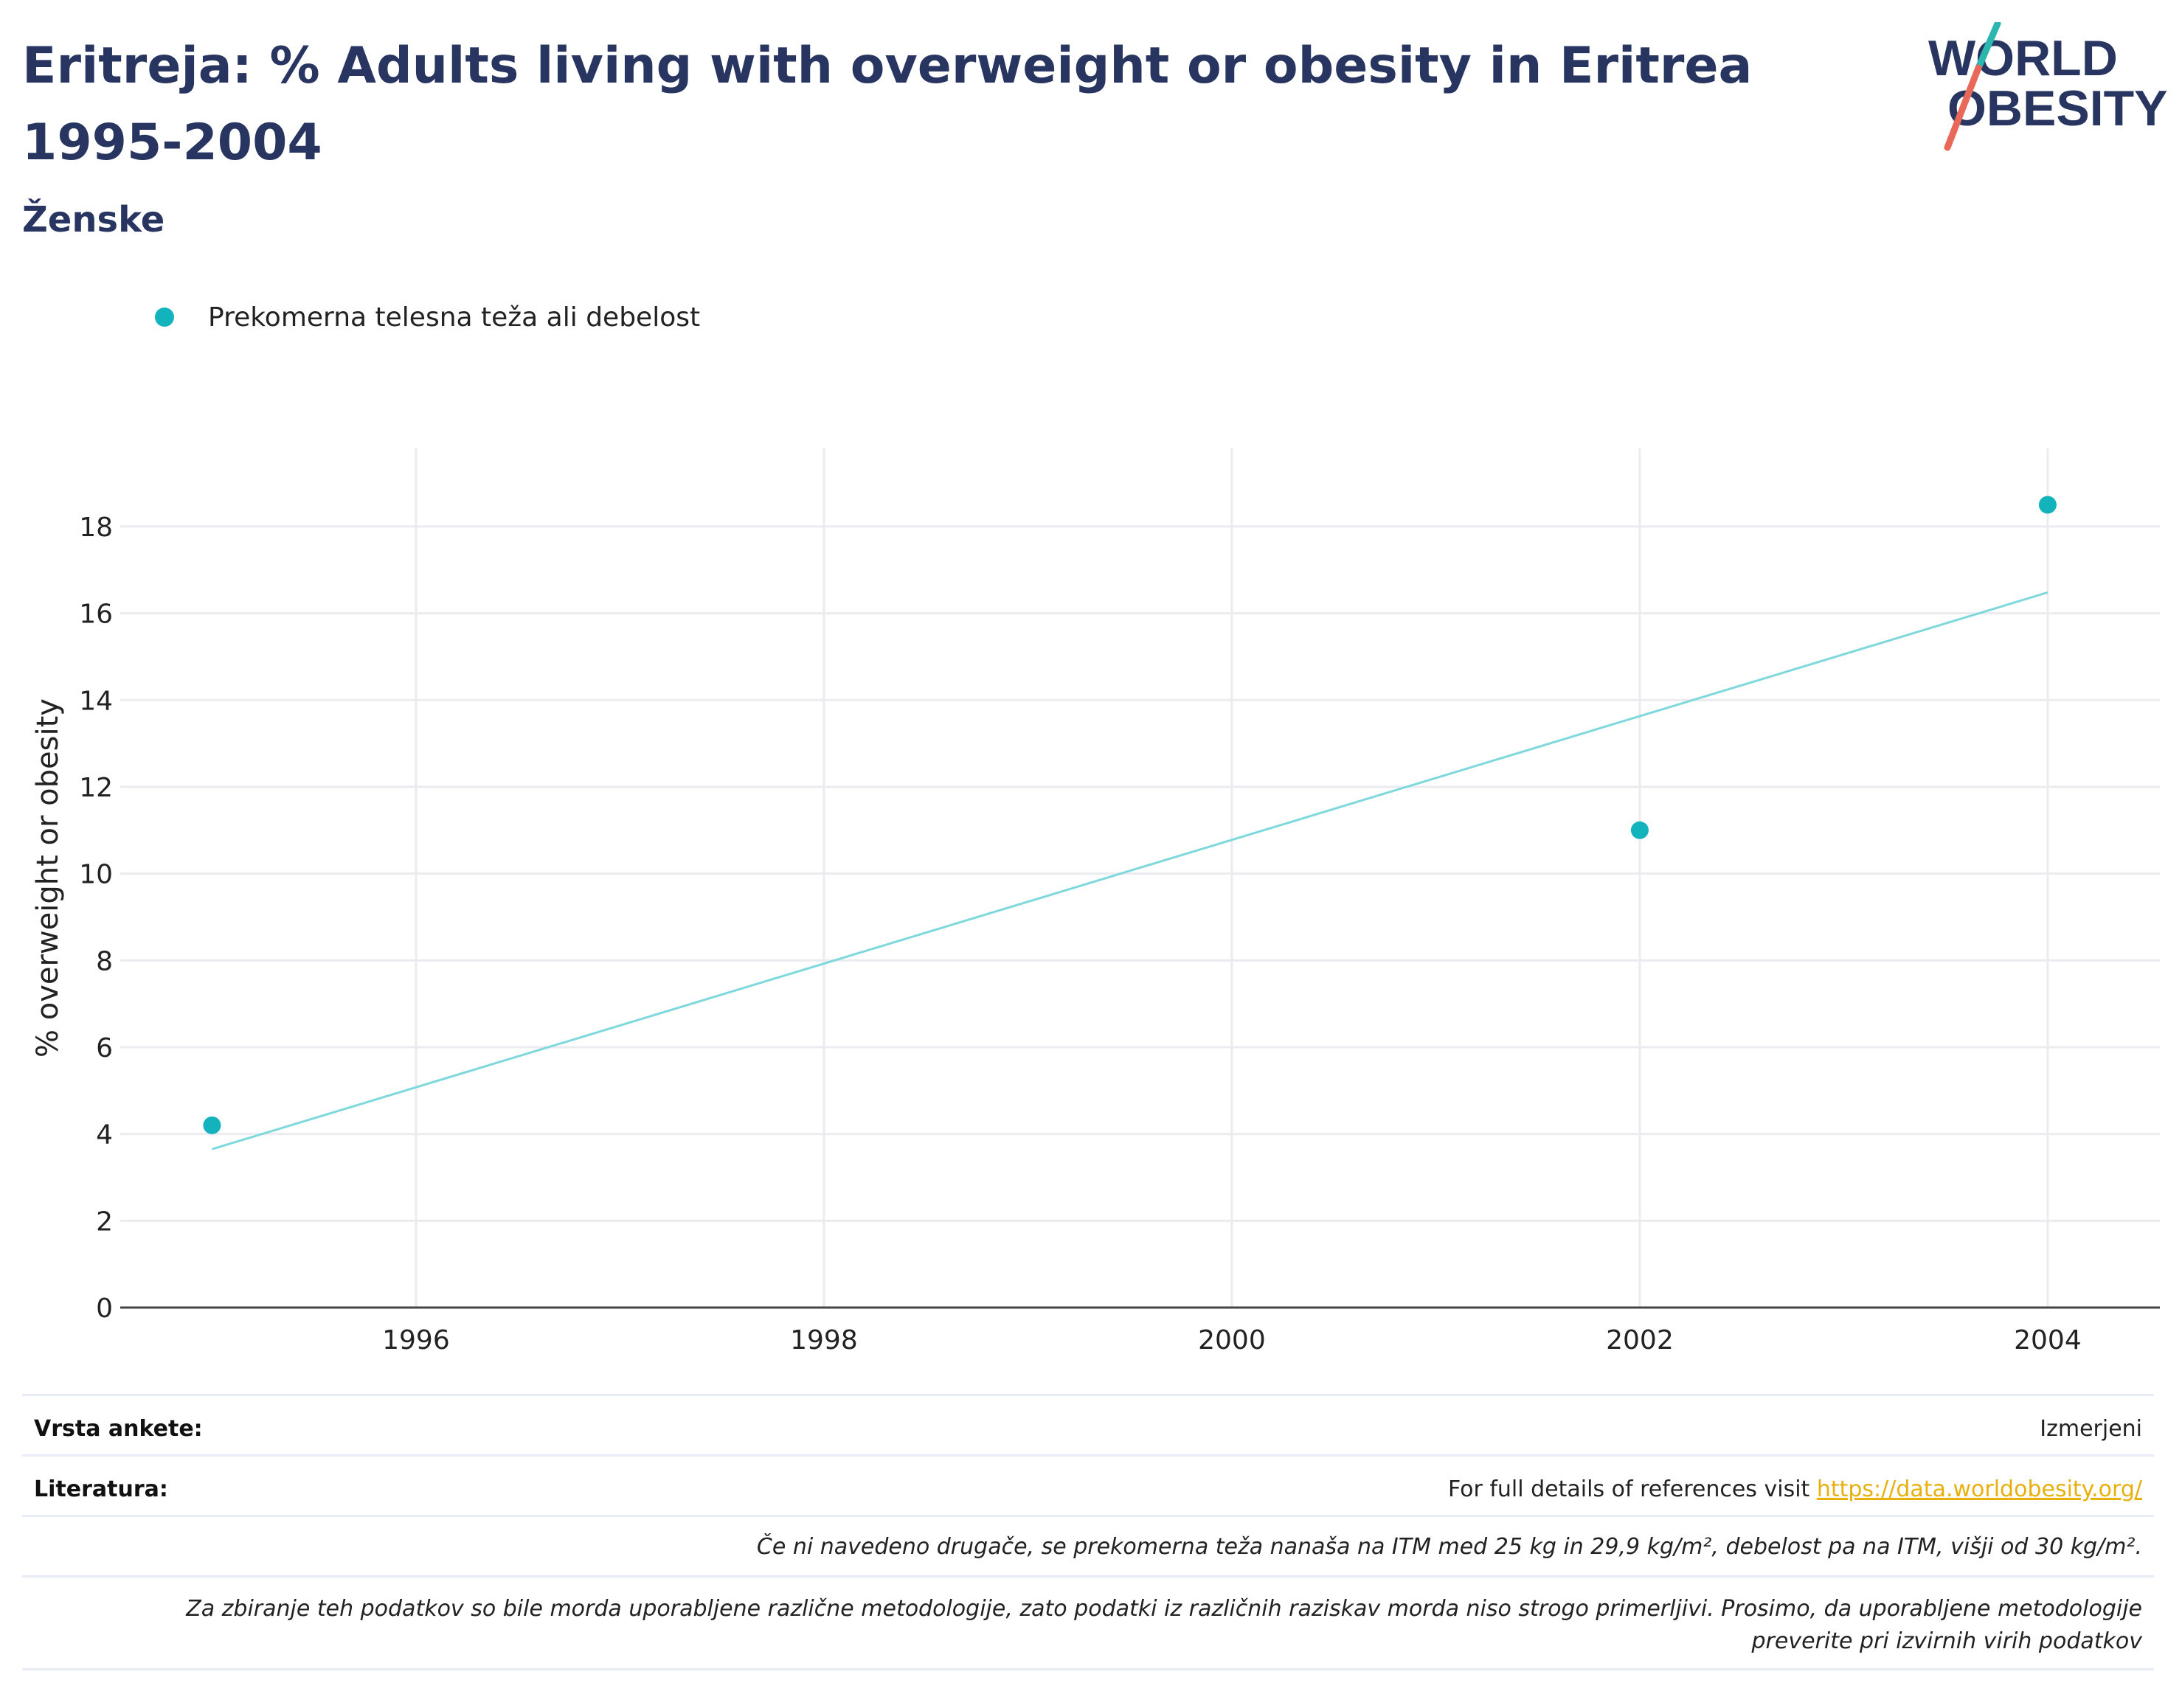 The width and height of the screenshot is (2182, 1708). I want to click on references-label: Literatura:, so click(101, 1489).